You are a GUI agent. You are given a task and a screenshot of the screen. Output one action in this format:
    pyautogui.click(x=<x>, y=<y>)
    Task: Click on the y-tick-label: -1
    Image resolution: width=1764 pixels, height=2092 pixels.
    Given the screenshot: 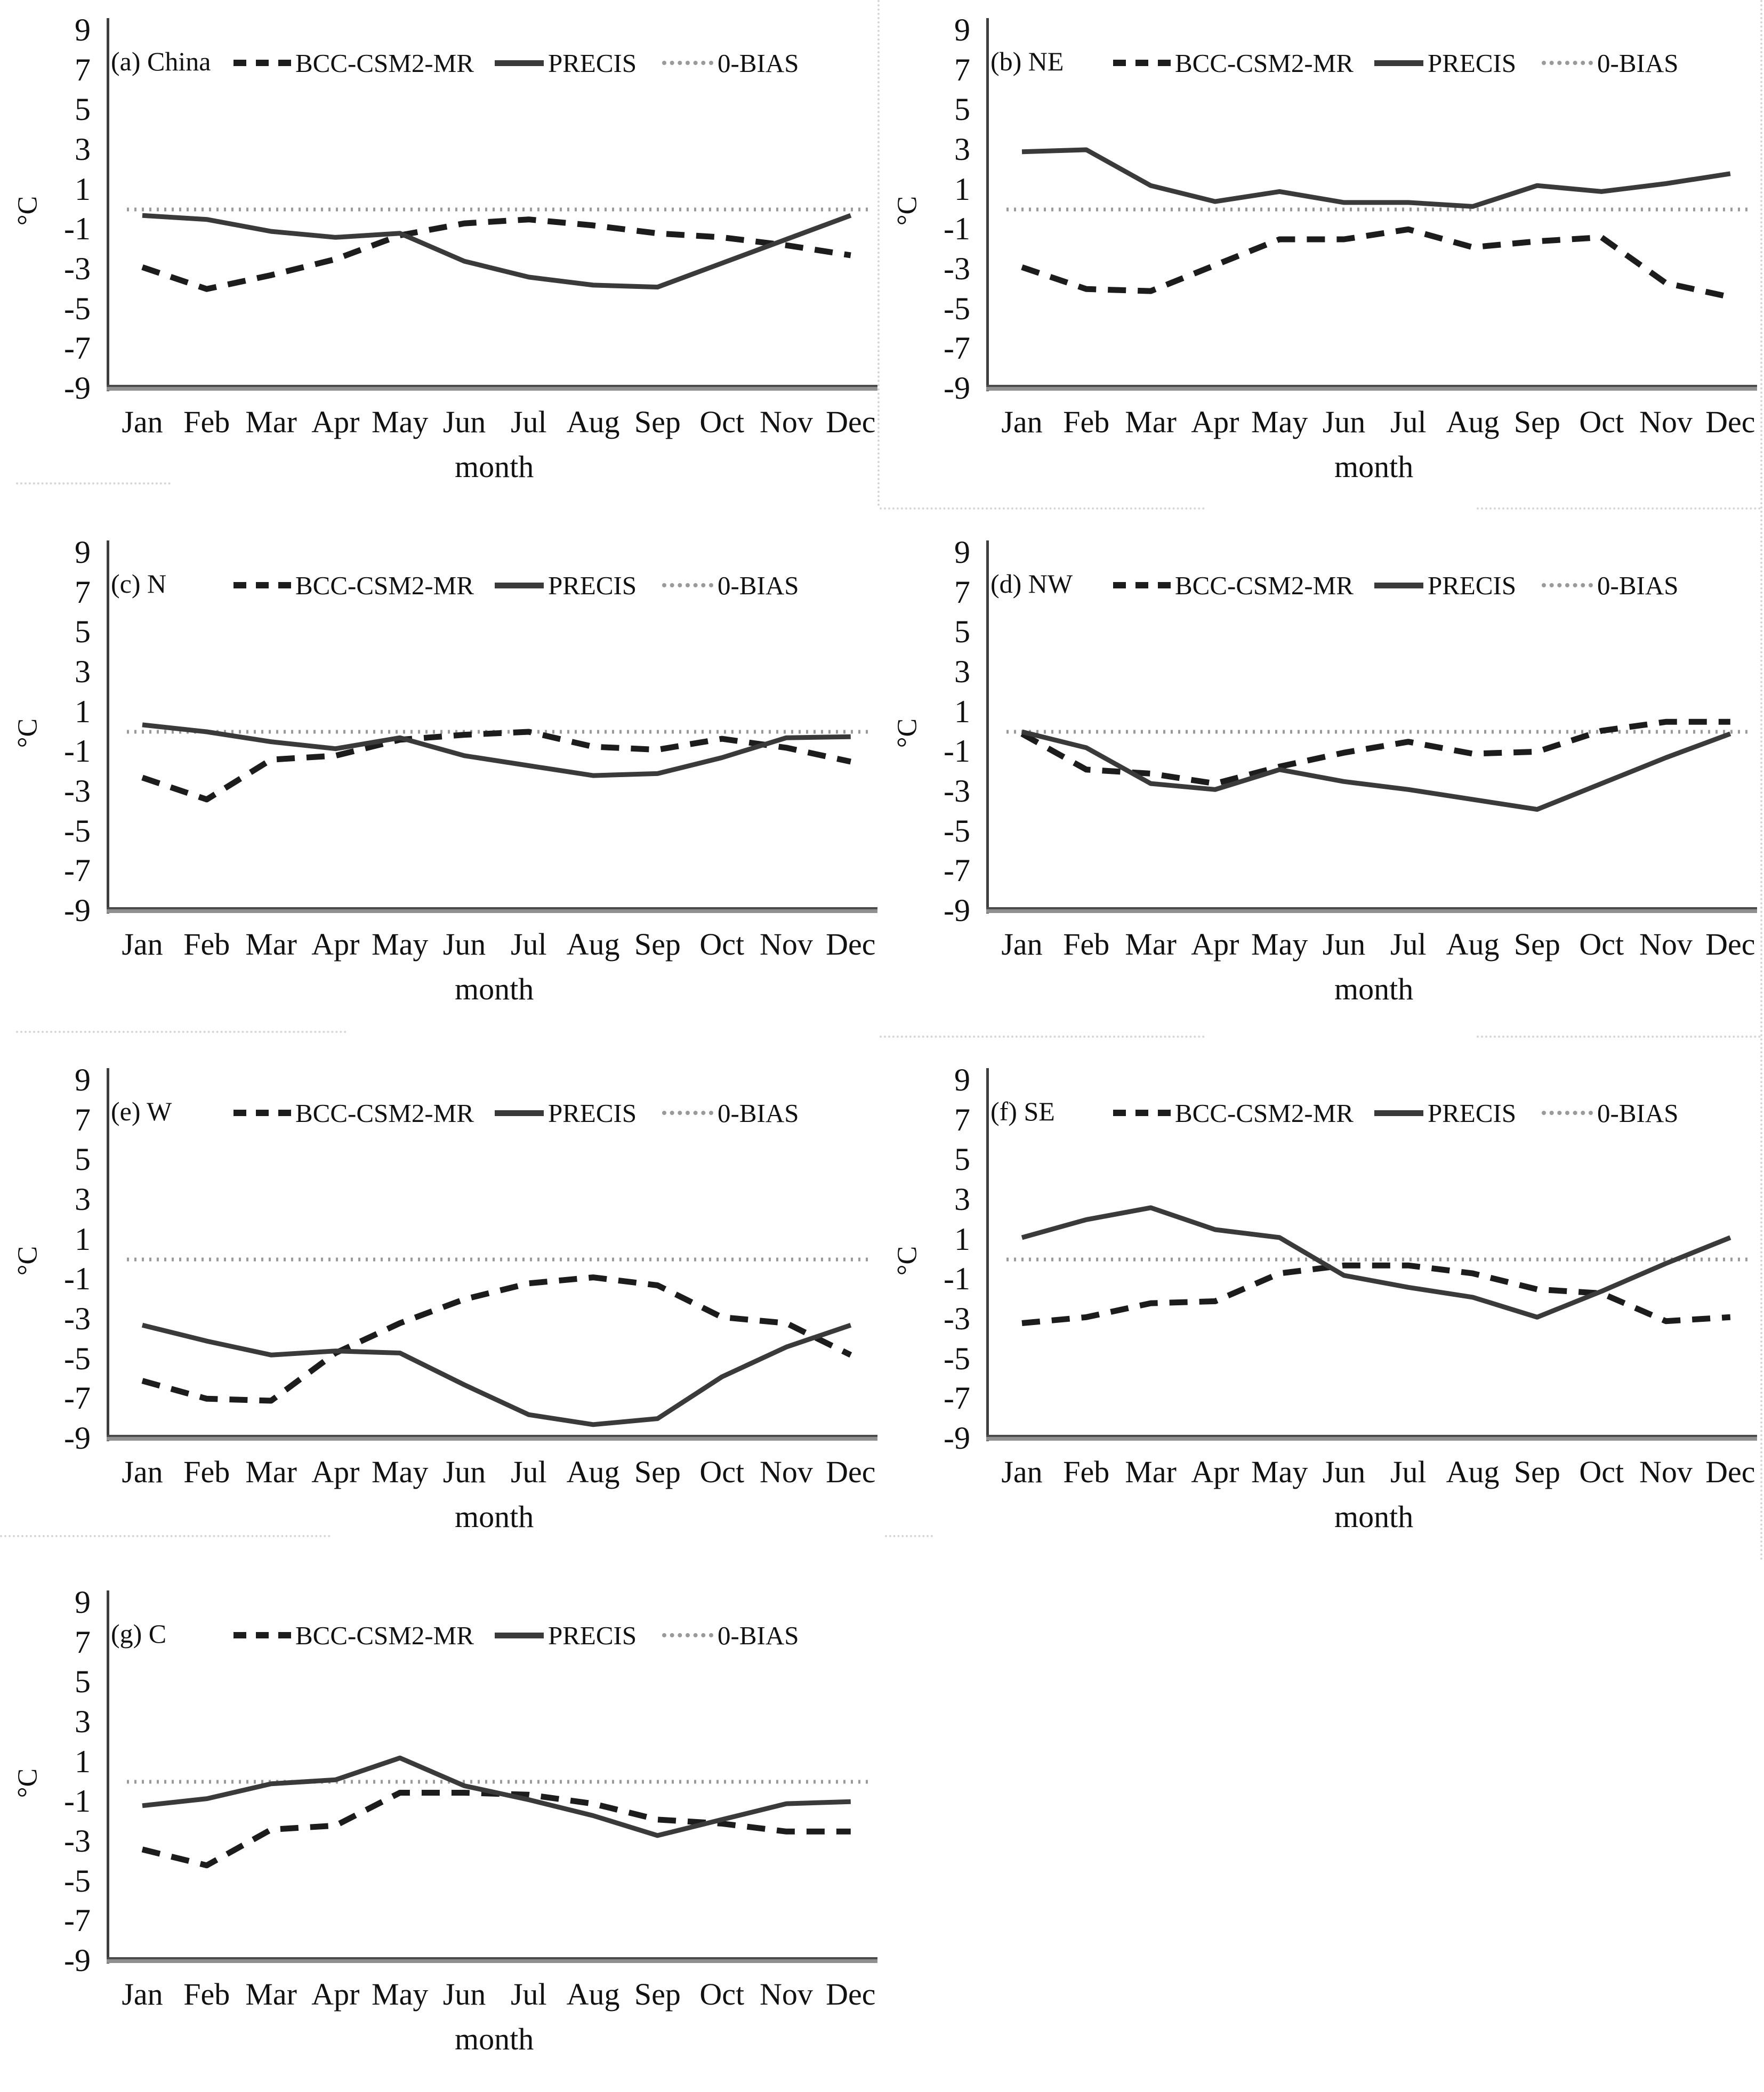 What is the action you would take?
    pyautogui.click(x=77, y=751)
    